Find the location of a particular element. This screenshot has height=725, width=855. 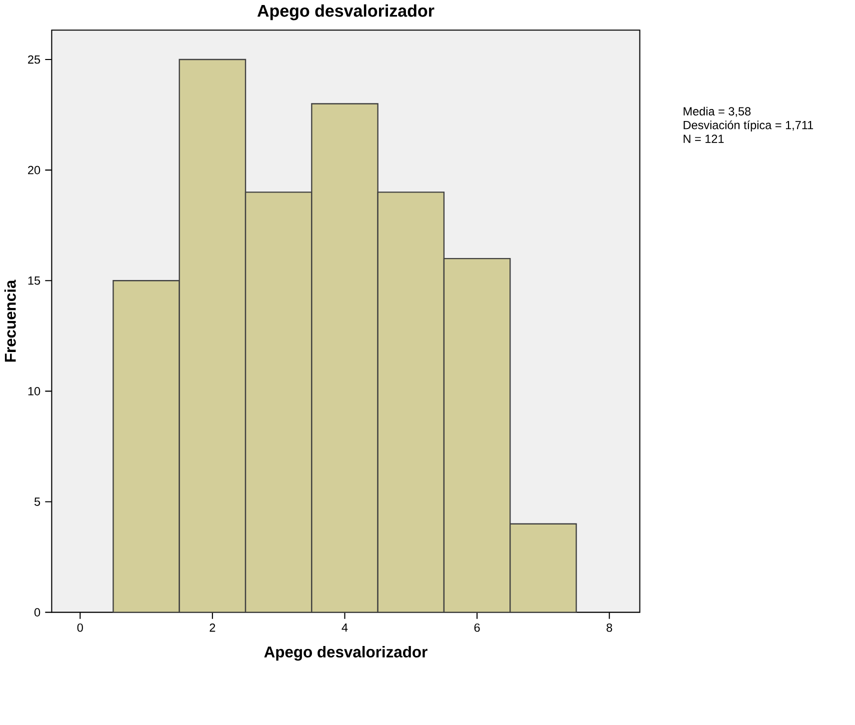

x-axis-title: Apego desvalorizador is located at coordinates (346, 653).